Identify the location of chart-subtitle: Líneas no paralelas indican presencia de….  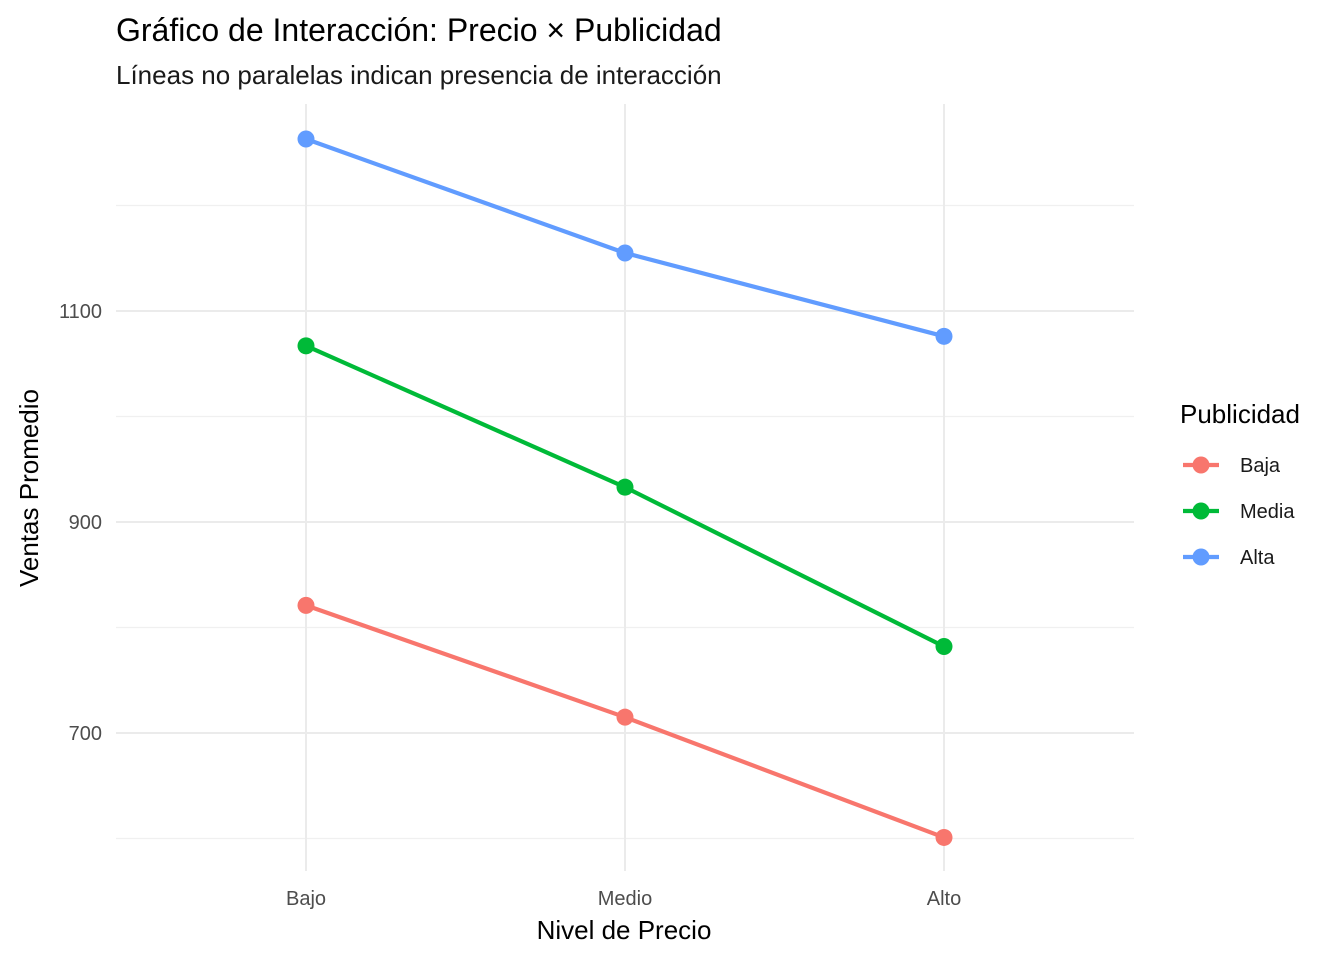
(419, 75).